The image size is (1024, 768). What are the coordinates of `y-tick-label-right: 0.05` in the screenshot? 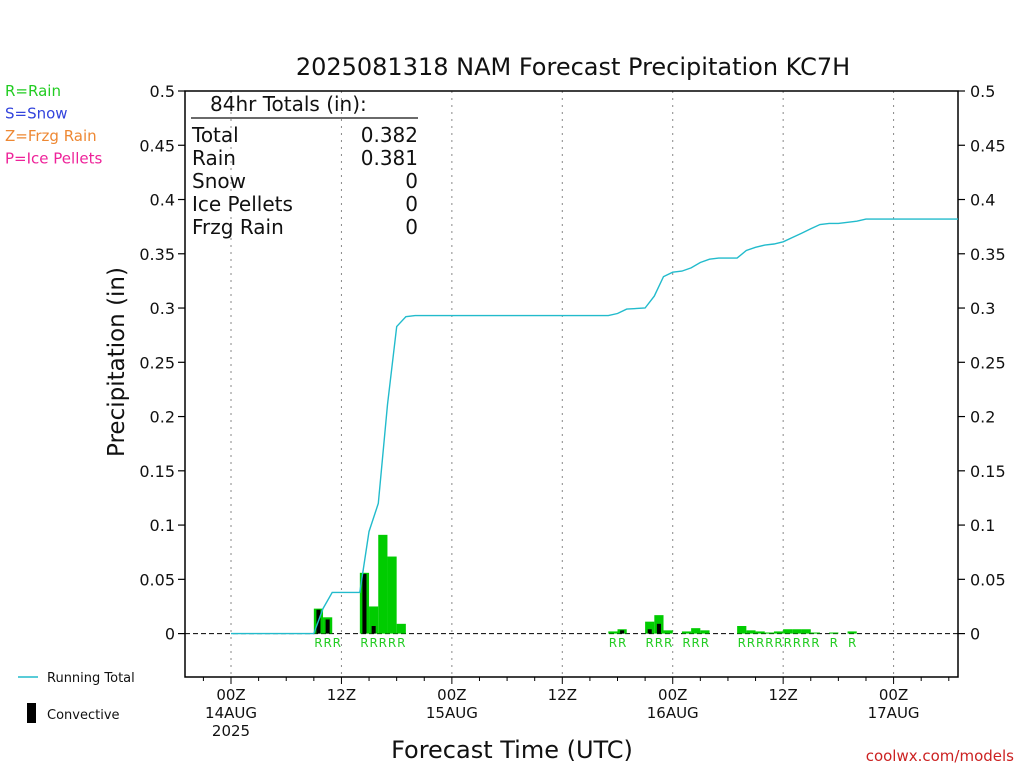 It's located at (988, 579).